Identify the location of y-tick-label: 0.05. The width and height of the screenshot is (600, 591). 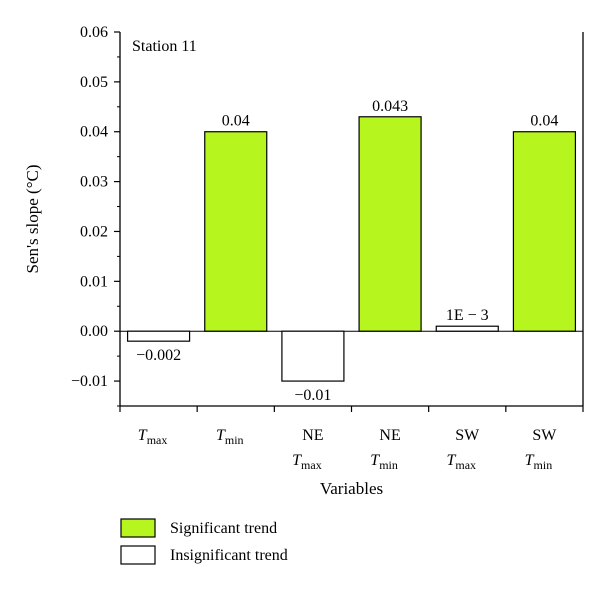
(94, 82).